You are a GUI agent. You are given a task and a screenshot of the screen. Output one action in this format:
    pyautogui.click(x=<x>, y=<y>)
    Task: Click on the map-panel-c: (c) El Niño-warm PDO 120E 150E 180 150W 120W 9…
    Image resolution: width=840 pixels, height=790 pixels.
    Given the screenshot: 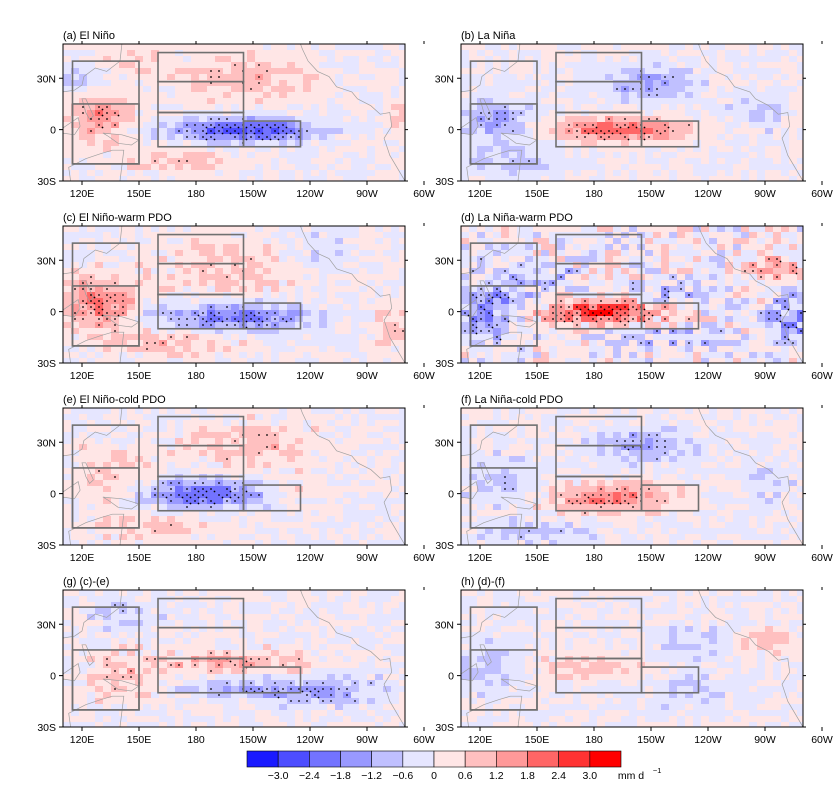 What is the action you would take?
    pyautogui.click(x=236, y=297)
    